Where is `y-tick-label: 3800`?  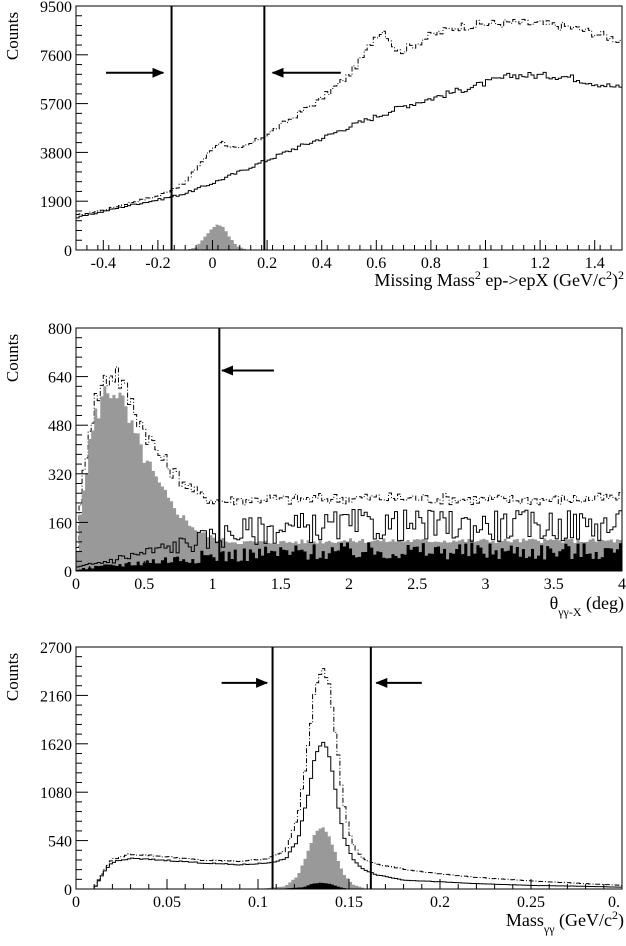
y-tick-label: 3800 is located at coordinates (56, 153).